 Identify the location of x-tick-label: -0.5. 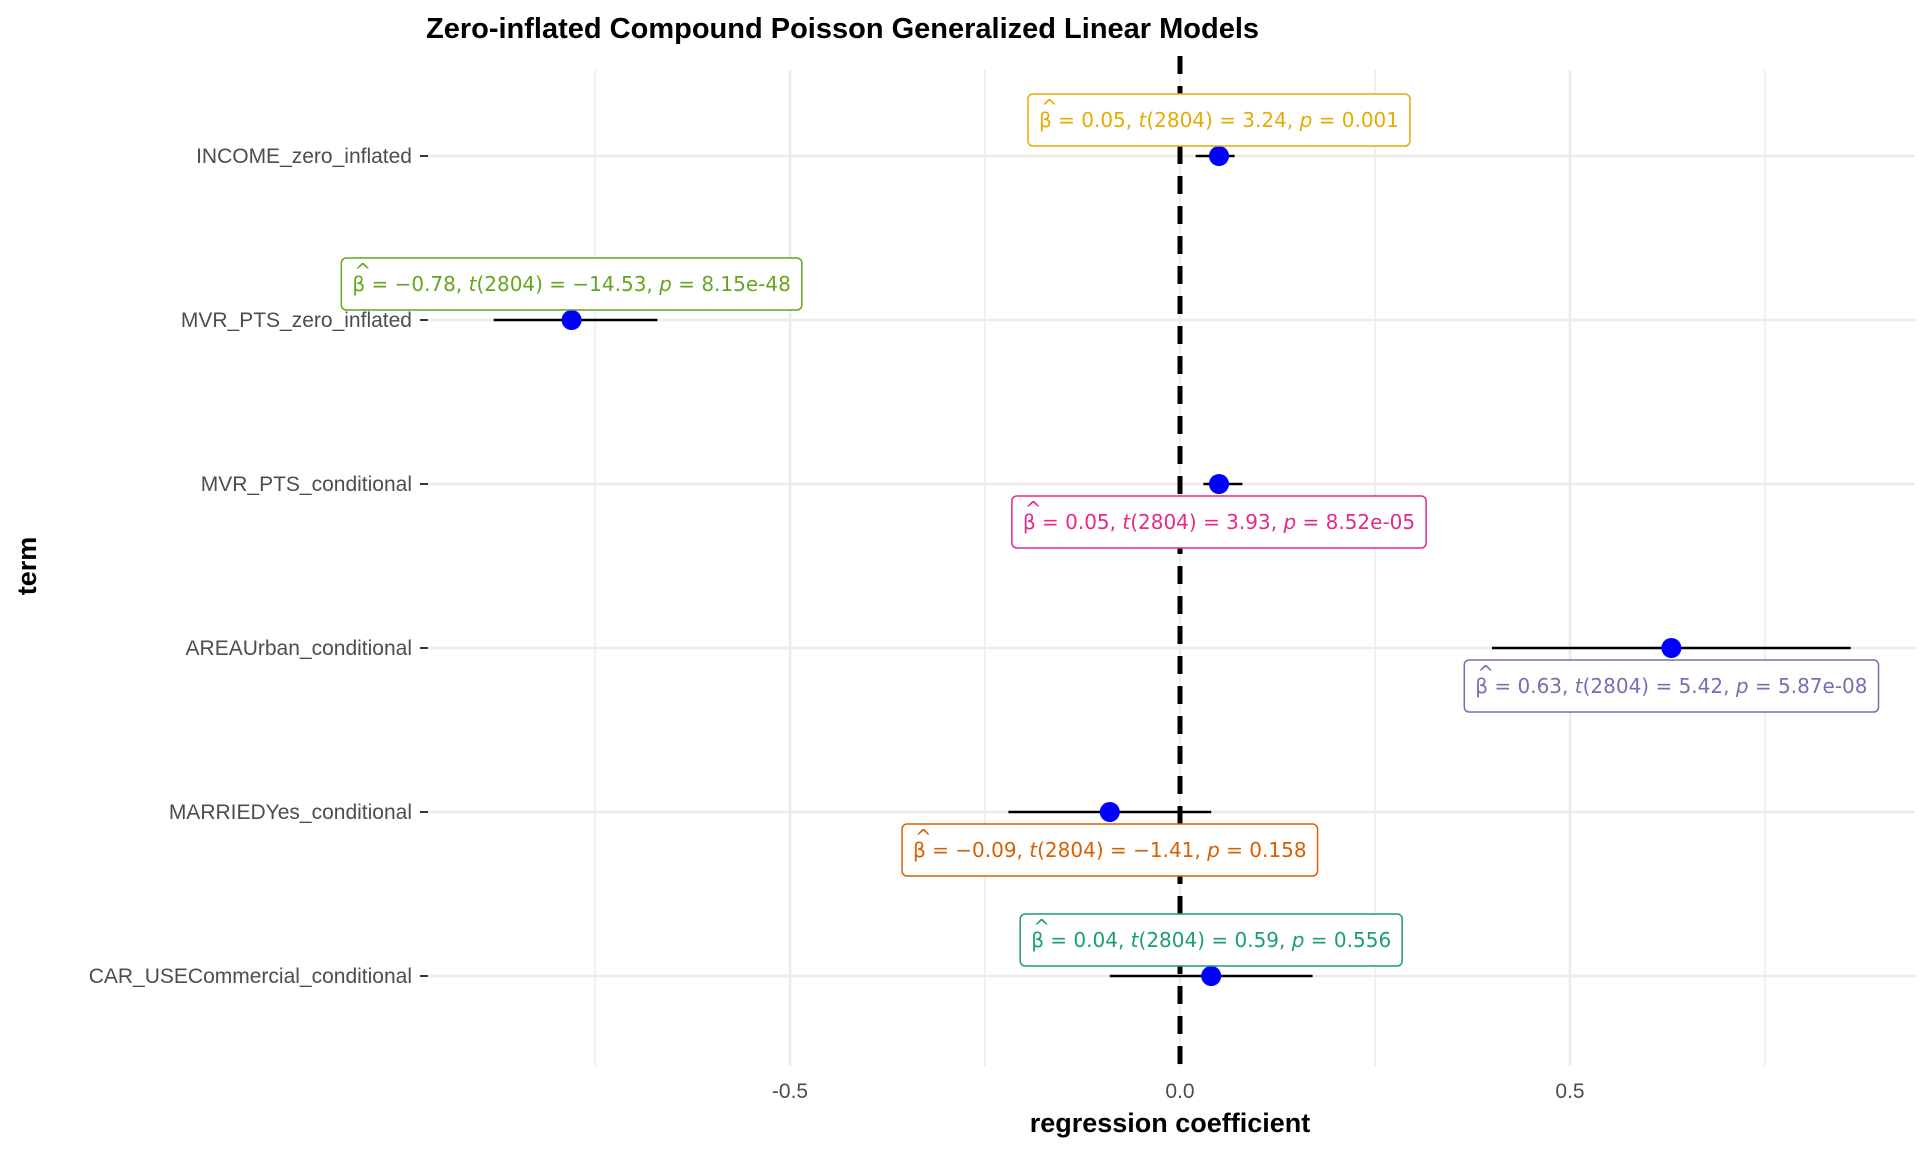
(790, 1091).